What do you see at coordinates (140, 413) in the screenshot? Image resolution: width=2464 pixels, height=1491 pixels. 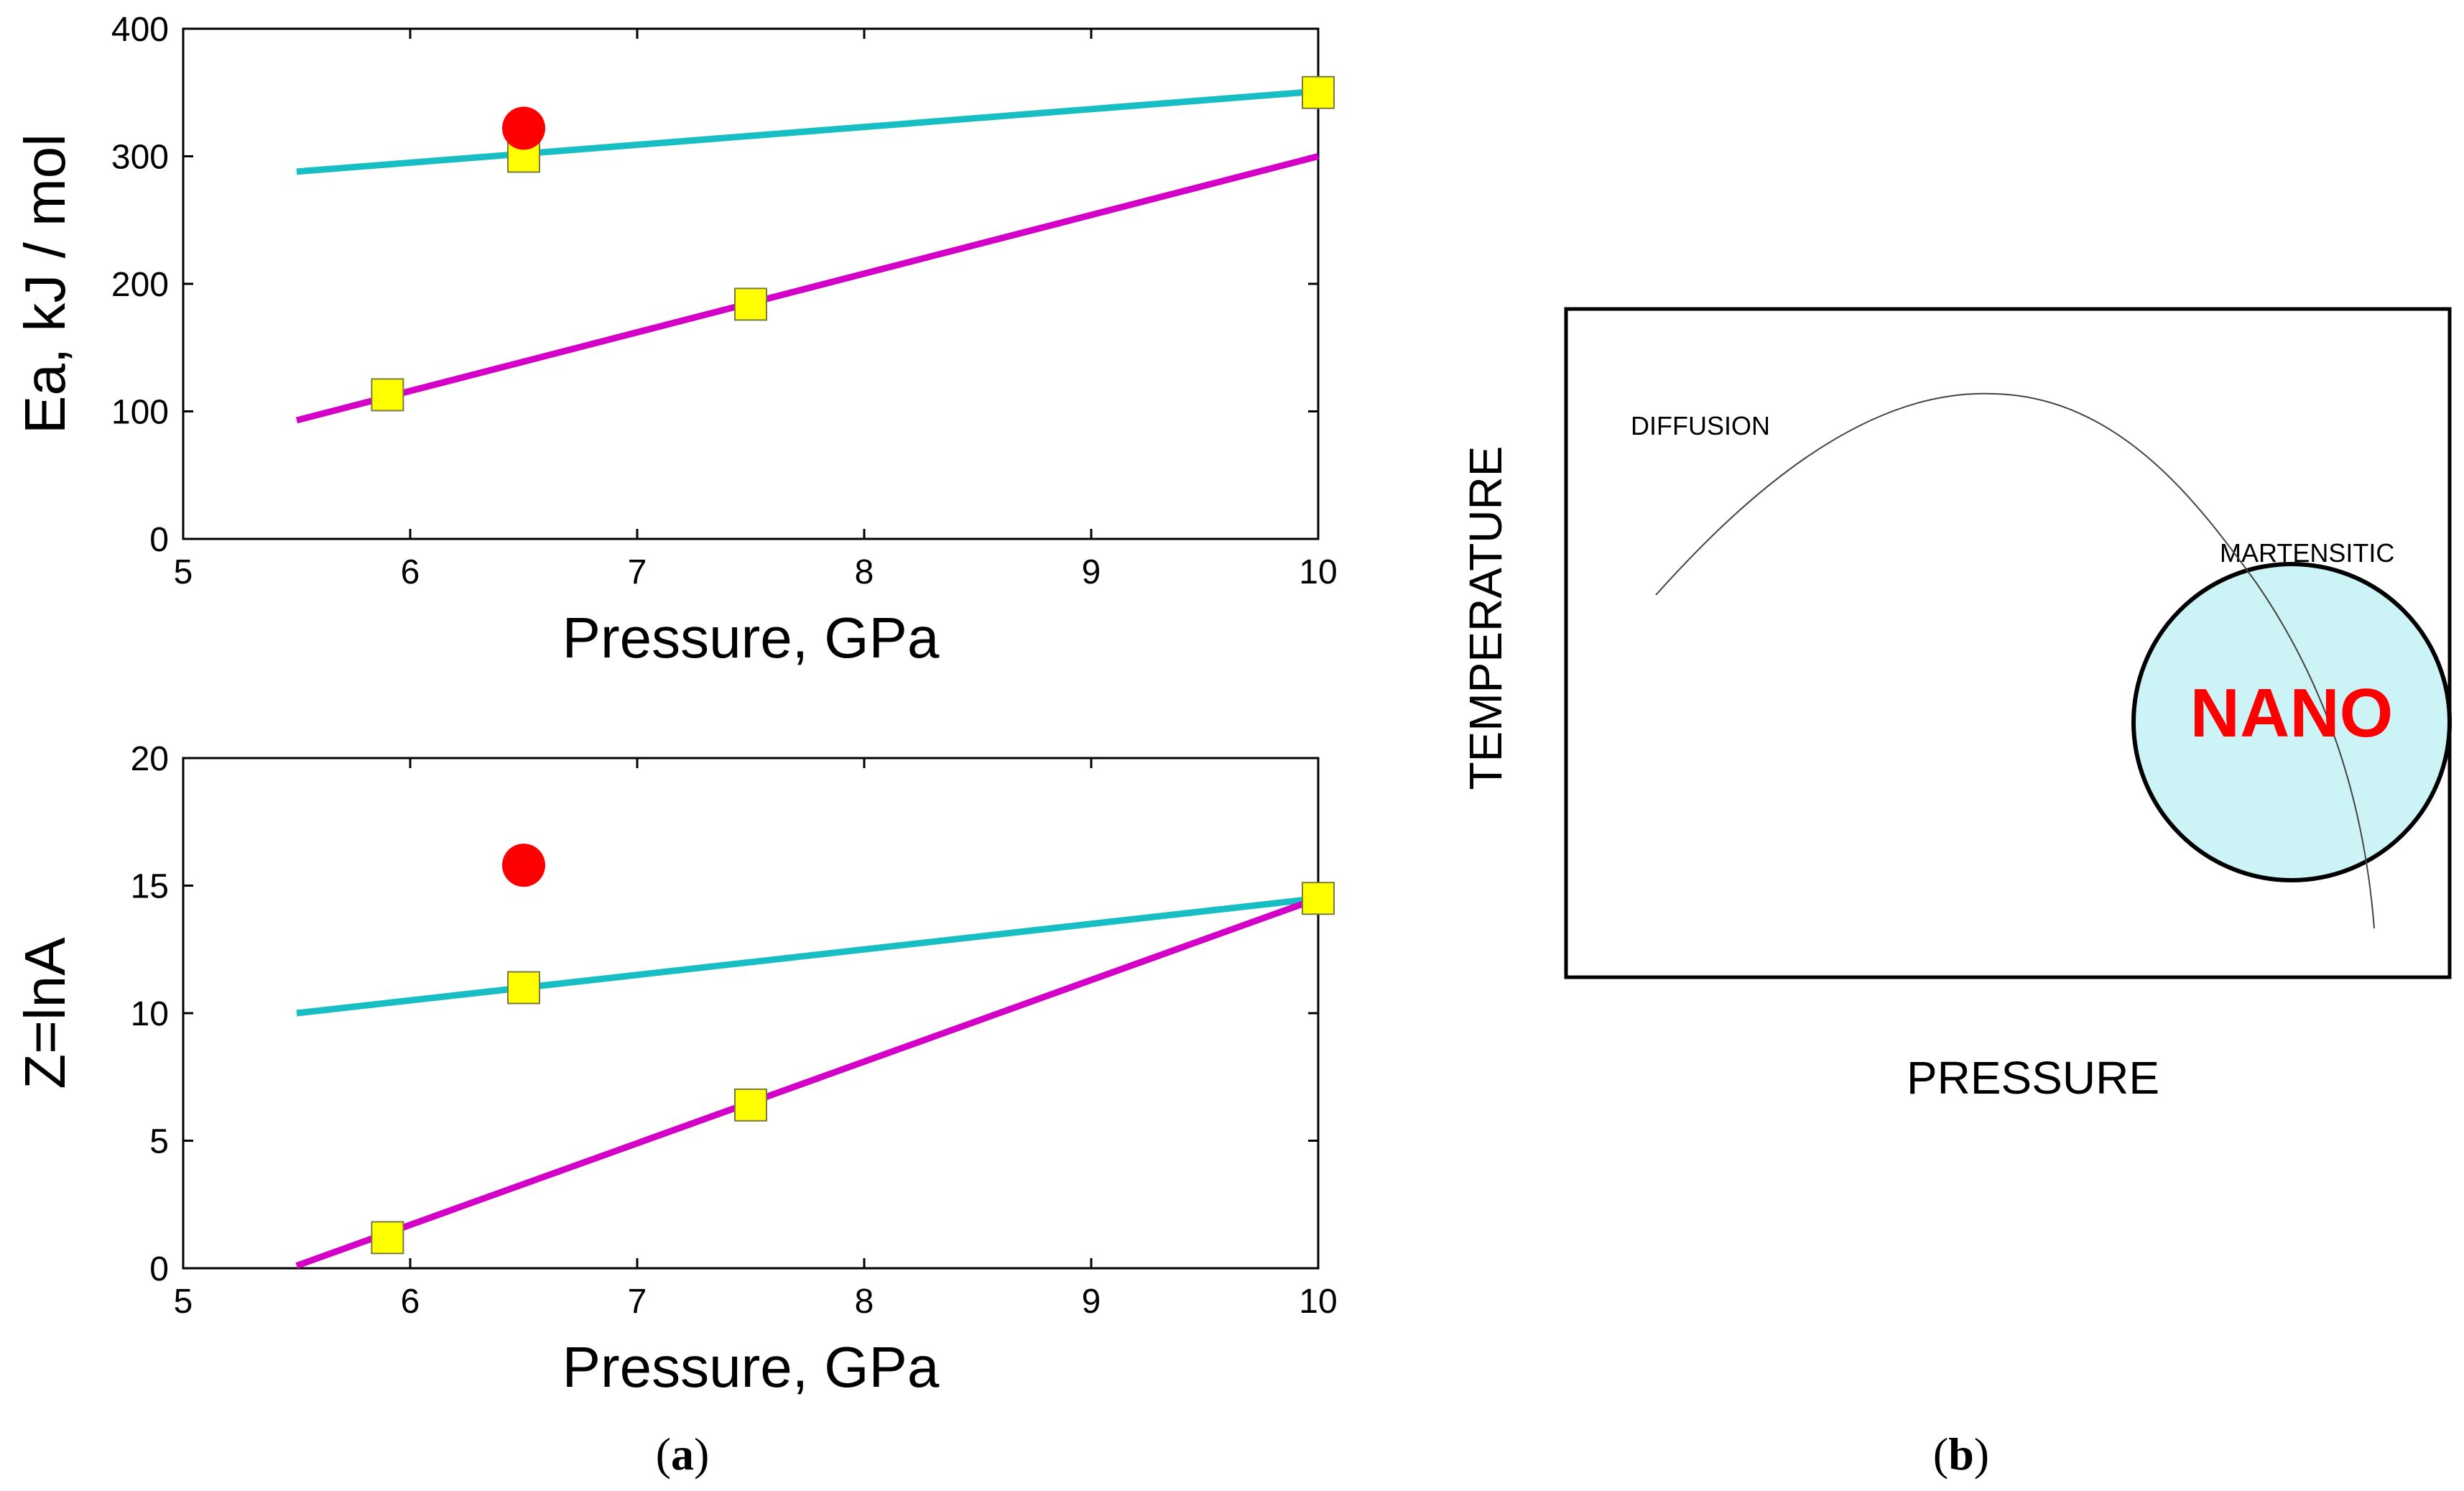 I see `y-tick-label: 100` at bounding box center [140, 413].